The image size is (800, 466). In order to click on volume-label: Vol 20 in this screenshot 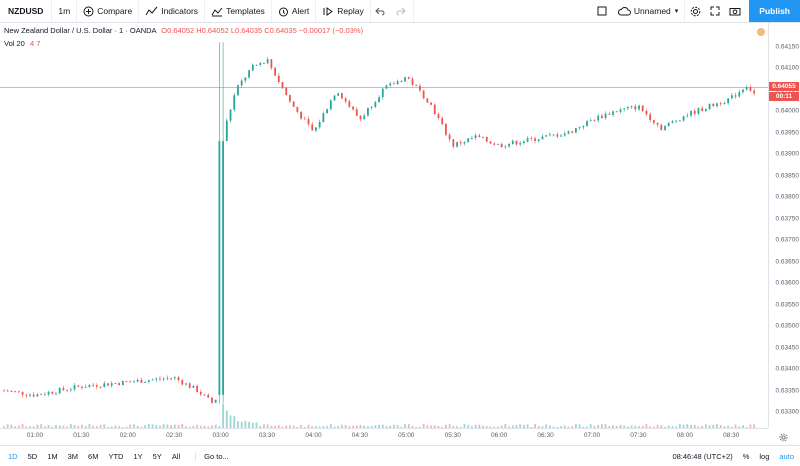, I will do `click(14, 43)`.